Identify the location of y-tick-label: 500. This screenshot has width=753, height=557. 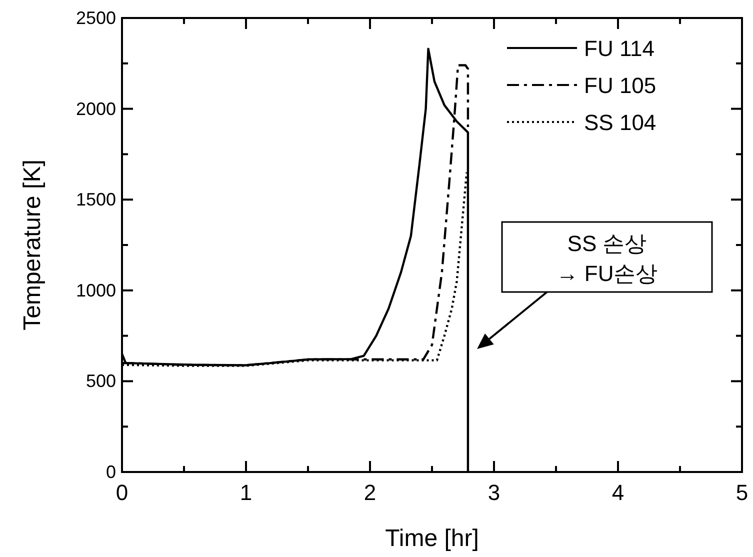
(101, 381).